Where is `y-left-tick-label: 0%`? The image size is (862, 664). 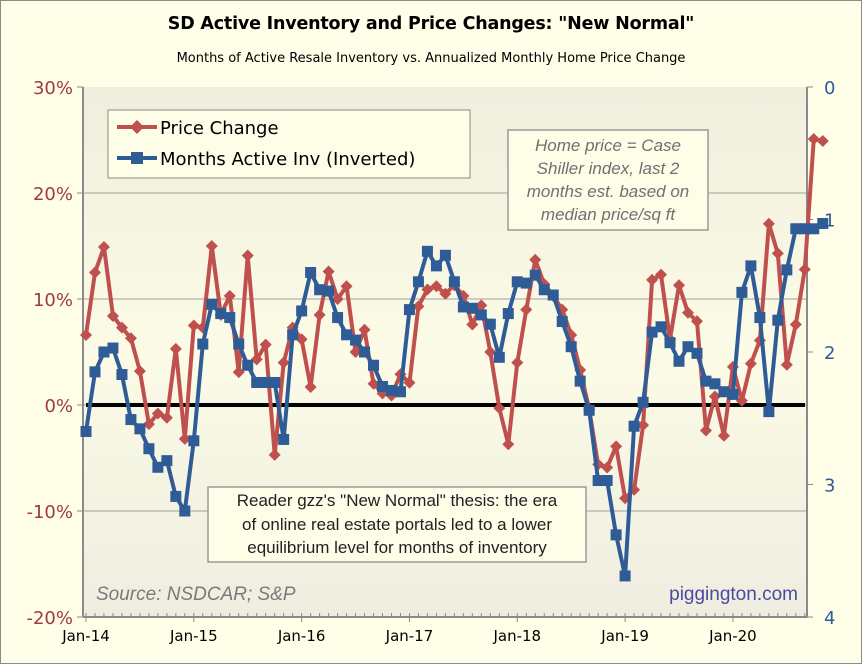 y-left-tick-label: 0% is located at coordinates (58, 406).